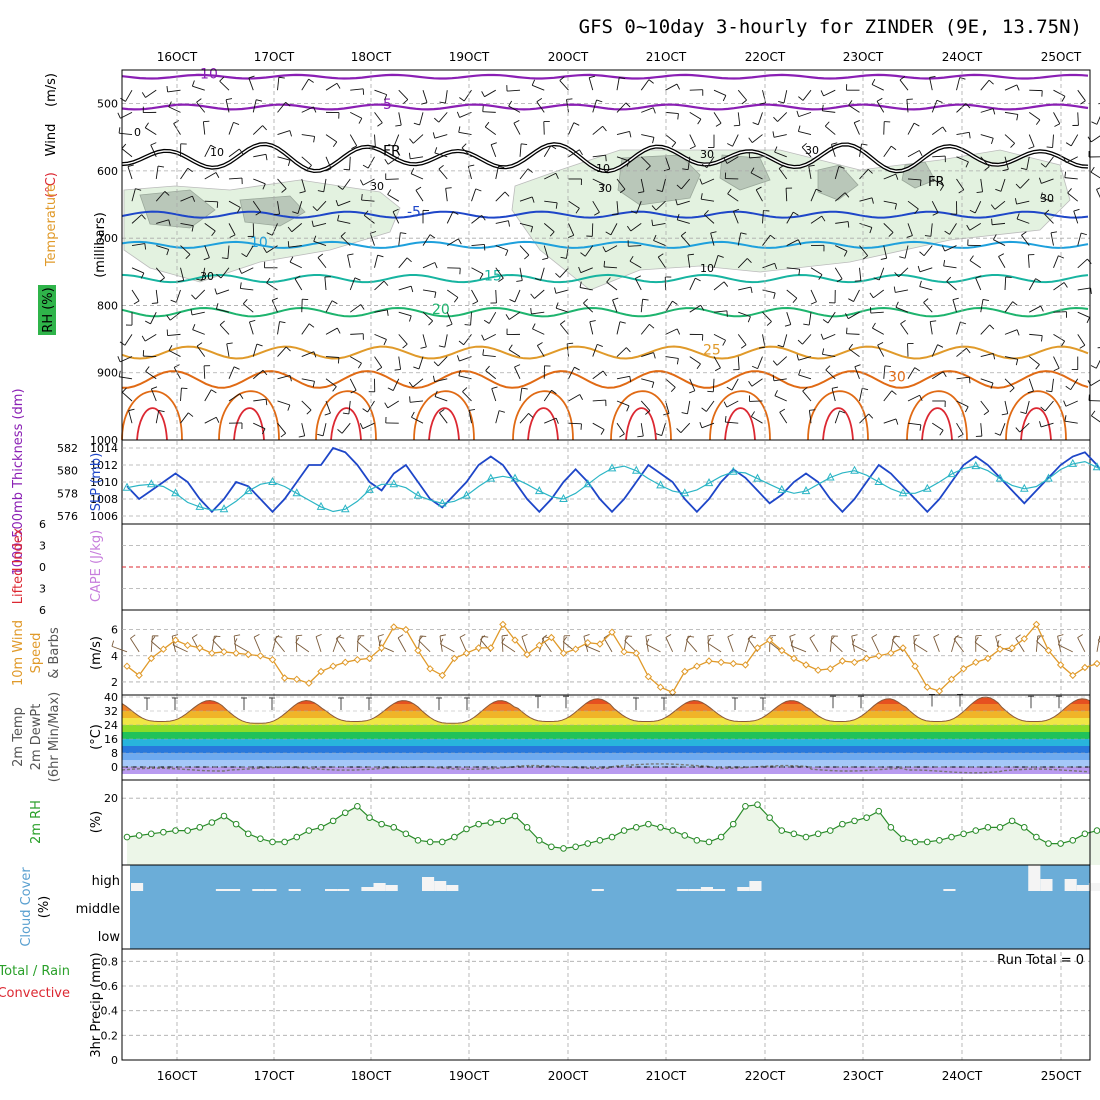 The height and width of the screenshot is (1100, 1100). What do you see at coordinates (613, 658) in the screenshot?
I see `wind-speed-line` at bounding box center [613, 658].